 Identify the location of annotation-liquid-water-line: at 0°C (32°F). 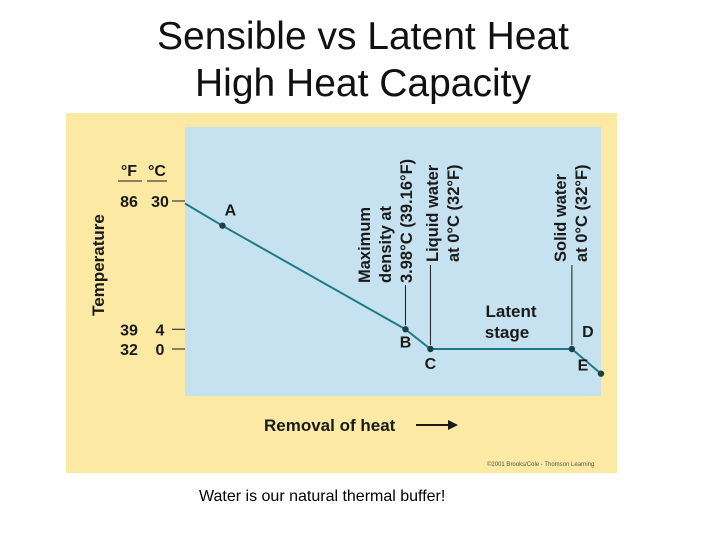
(454, 213).